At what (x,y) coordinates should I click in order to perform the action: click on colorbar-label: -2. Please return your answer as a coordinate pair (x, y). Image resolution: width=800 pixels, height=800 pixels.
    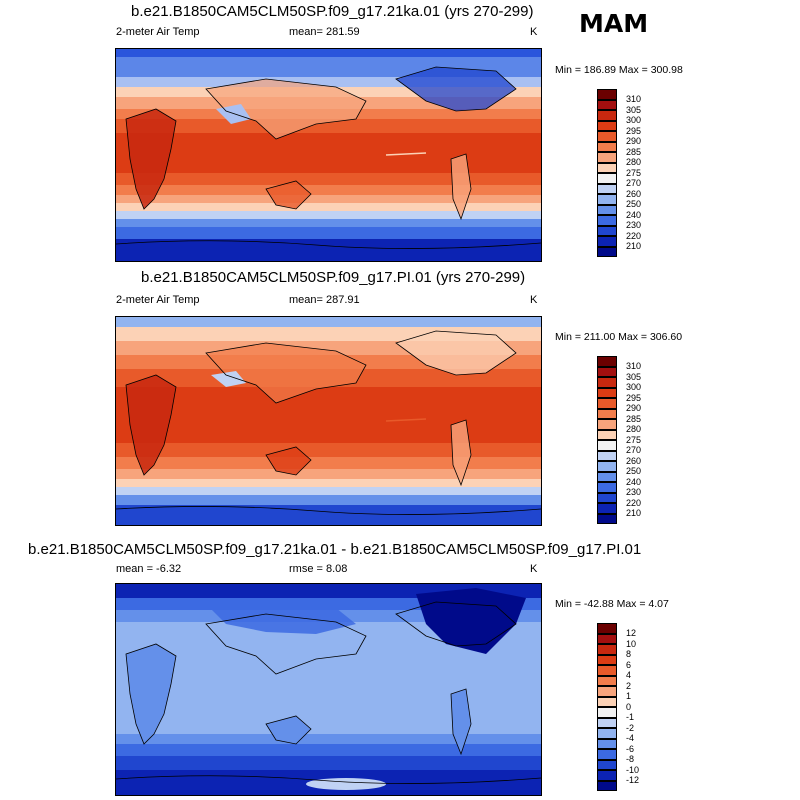
    Looking at the image, I should click on (630, 727).